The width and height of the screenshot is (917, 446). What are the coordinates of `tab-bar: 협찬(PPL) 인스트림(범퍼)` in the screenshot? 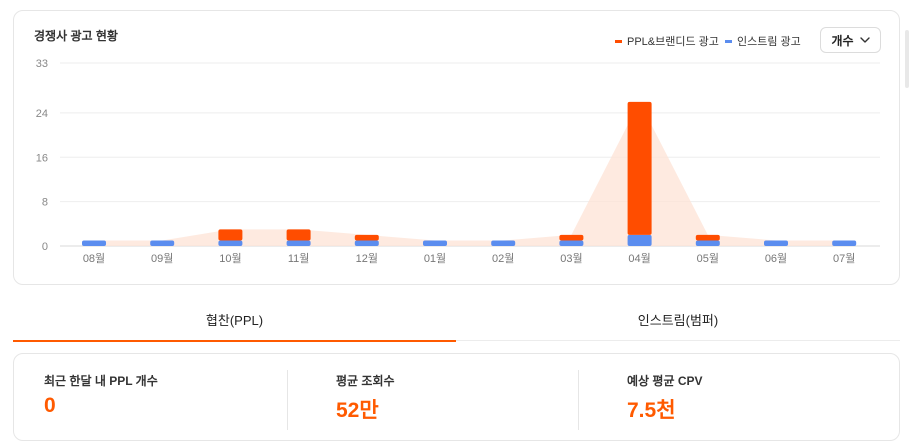 It's located at (456, 319).